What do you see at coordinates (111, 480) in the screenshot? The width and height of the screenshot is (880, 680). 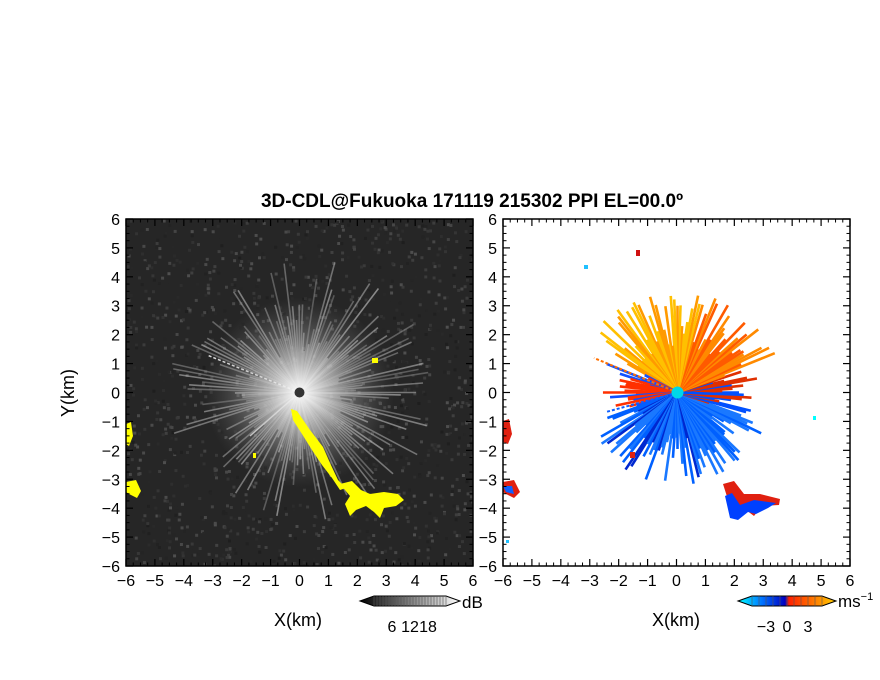 I see `y-tick-label: −3` at bounding box center [111, 480].